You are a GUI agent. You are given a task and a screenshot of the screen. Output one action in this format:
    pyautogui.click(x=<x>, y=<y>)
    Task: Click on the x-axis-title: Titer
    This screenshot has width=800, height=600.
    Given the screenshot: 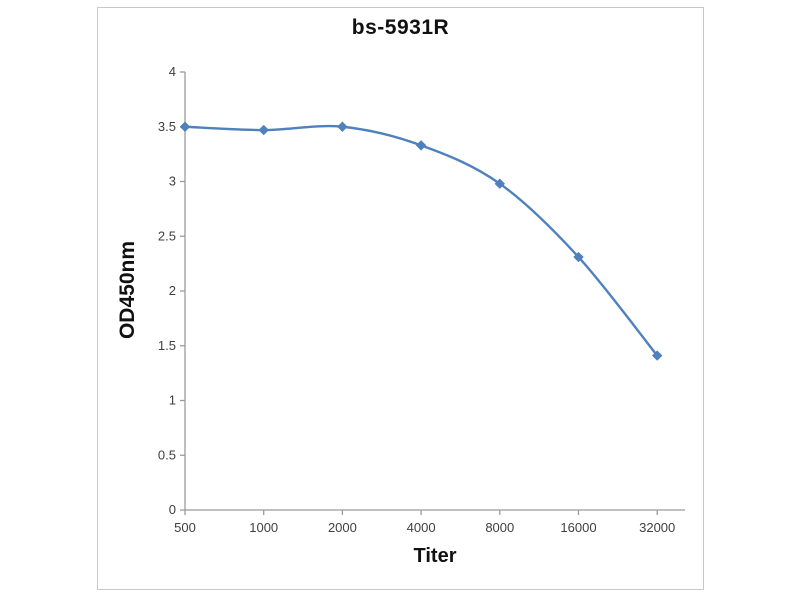 What is the action you would take?
    pyautogui.click(x=435, y=556)
    